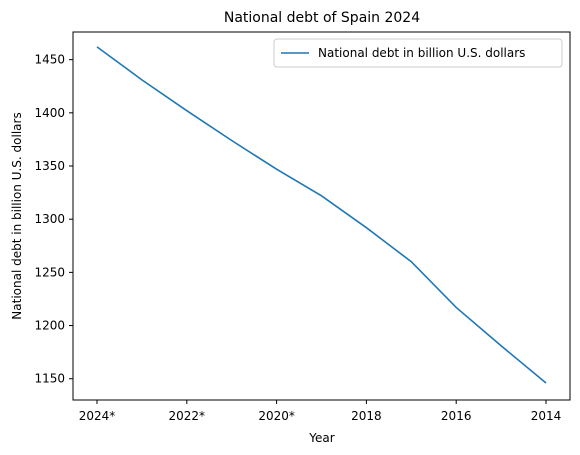 The height and width of the screenshot is (455, 580). I want to click on y-axis: 1150 1200 1250 1300 1350 1400 1450, so click(53, 219).